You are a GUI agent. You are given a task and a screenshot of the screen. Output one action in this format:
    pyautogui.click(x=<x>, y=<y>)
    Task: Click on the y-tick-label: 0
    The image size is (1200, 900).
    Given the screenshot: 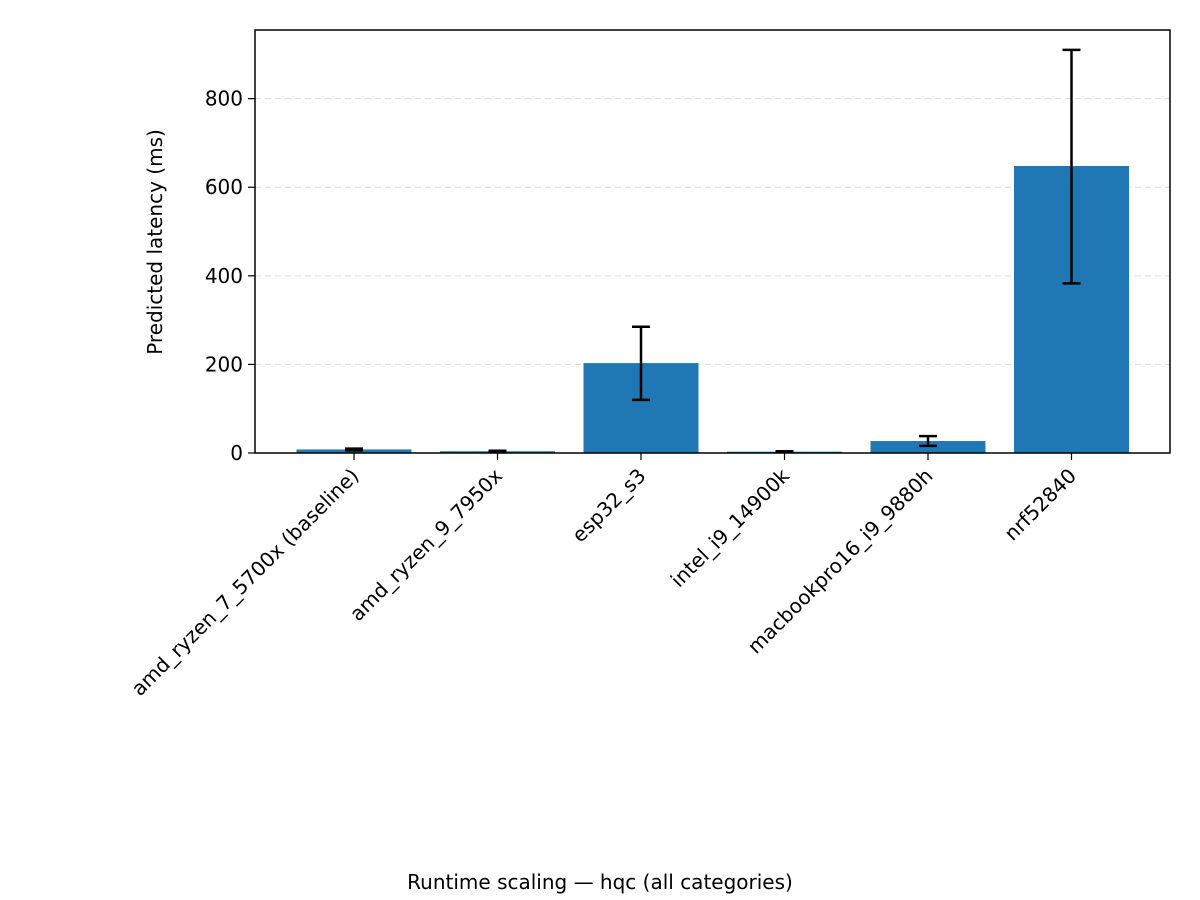 What is the action you would take?
    pyautogui.click(x=236, y=453)
    